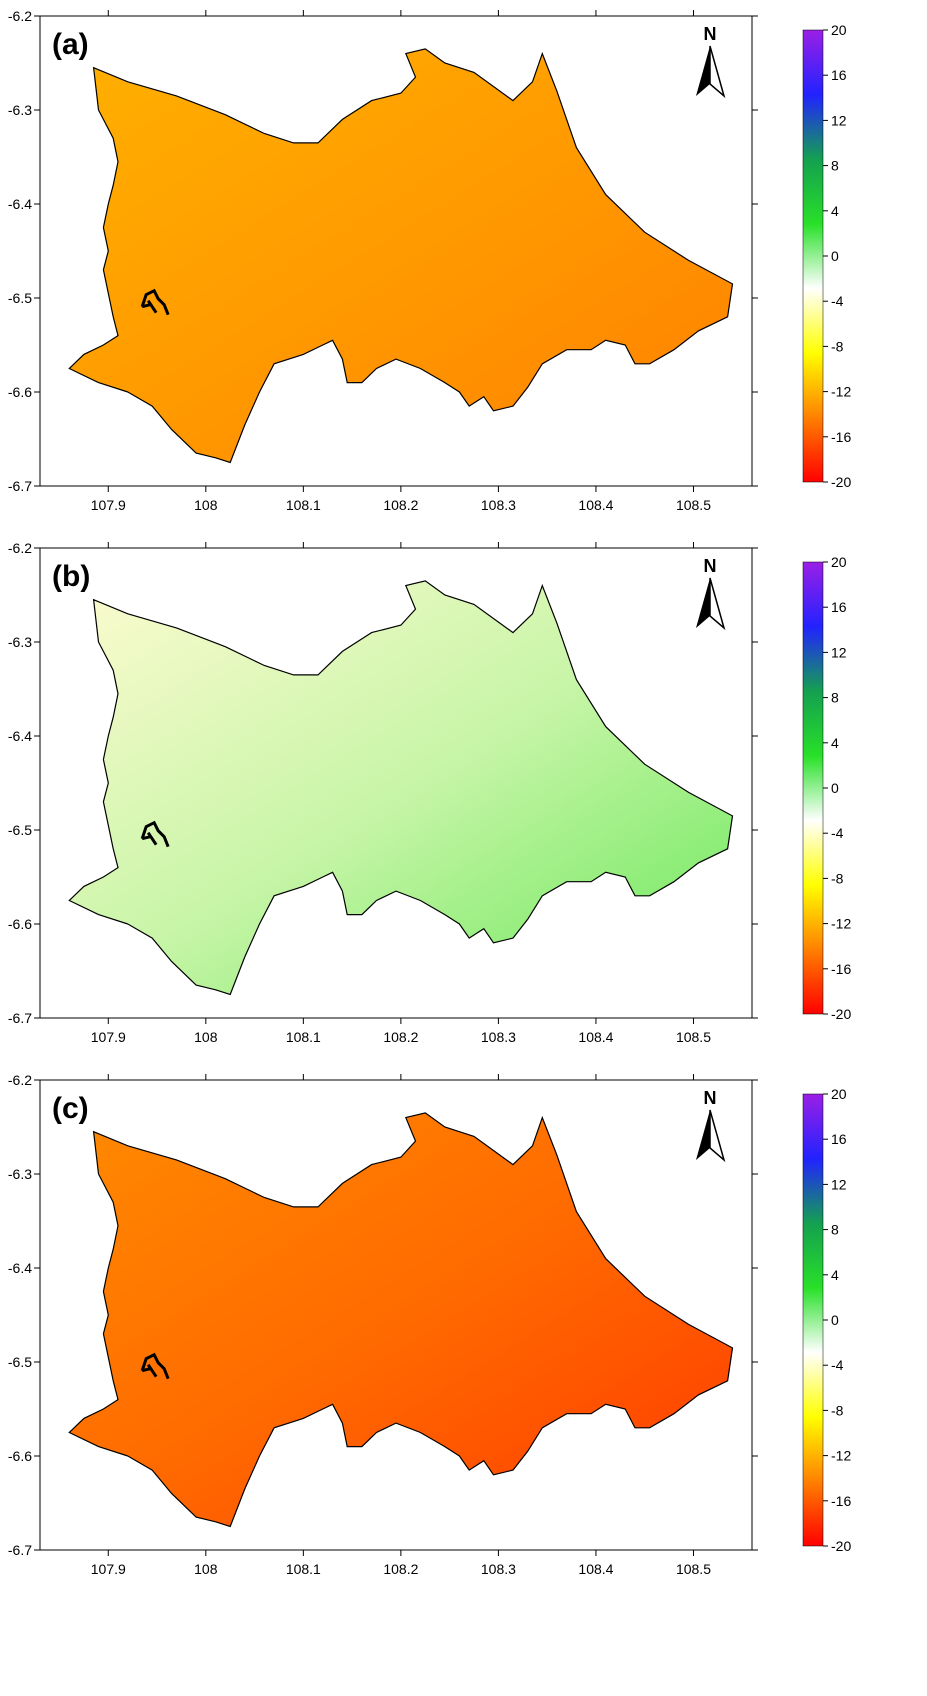 The width and height of the screenshot is (927, 1696). Describe the element at coordinates (71, 576) in the screenshot. I see `panel-label: (b)` at that location.